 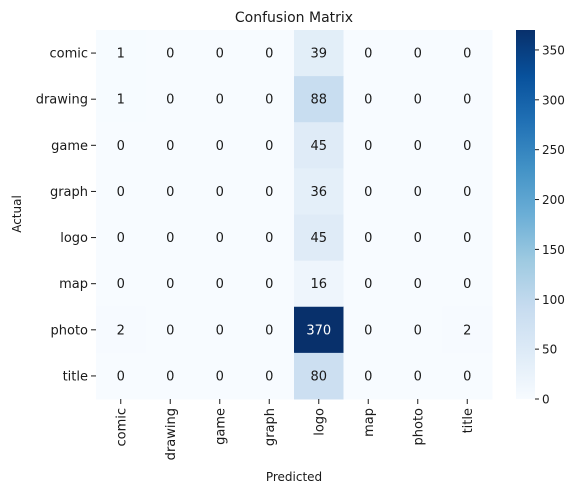 I want to click on y-tick-label: comic, so click(x=68, y=54).